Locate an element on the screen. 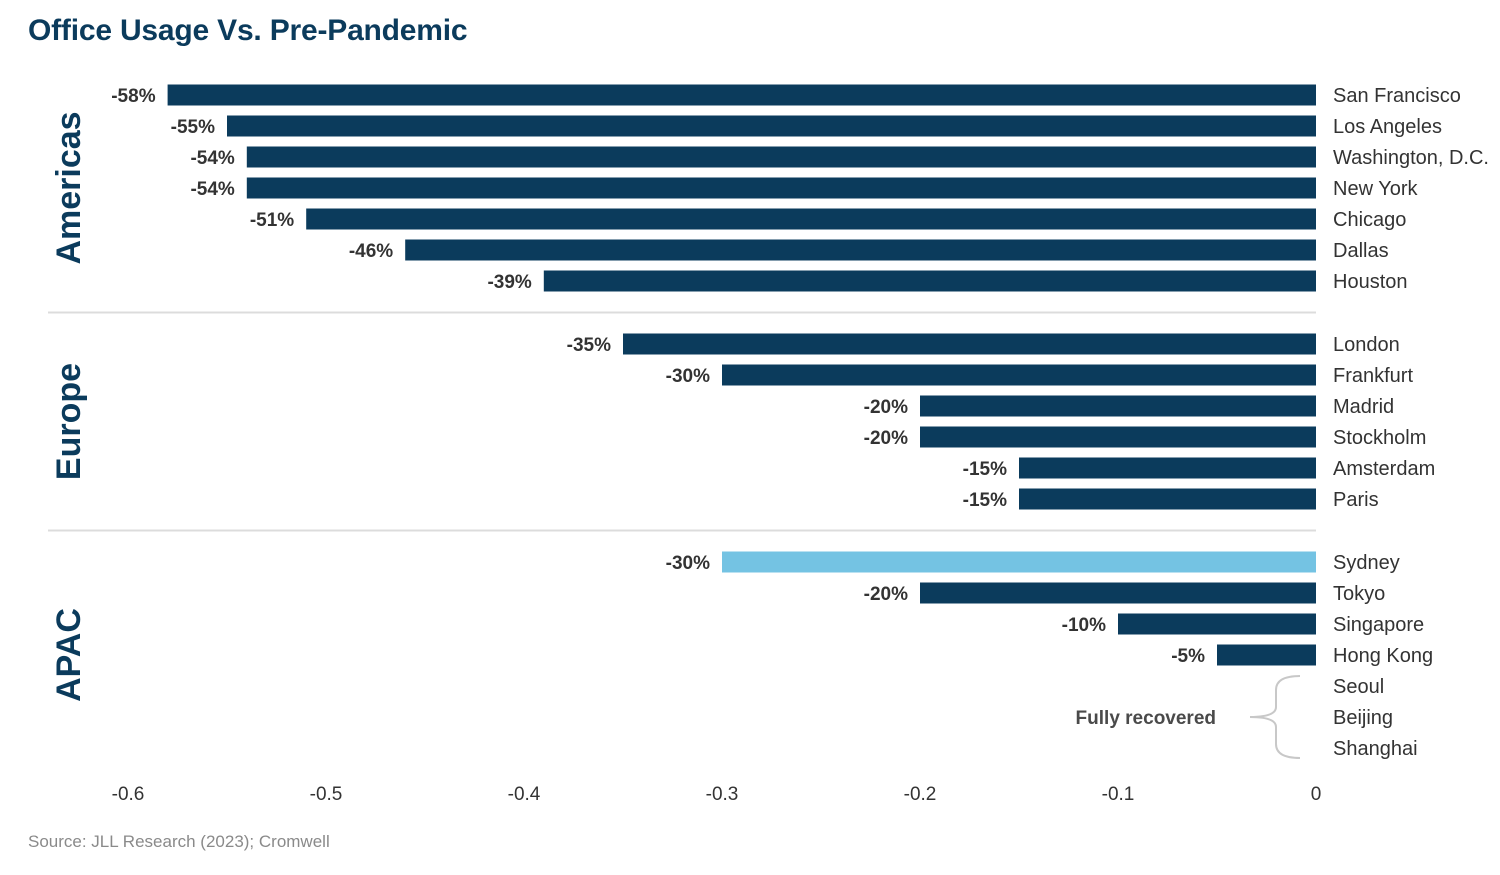 The image size is (1500, 875). x-tick-label: -0.6 is located at coordinates (128, 794).